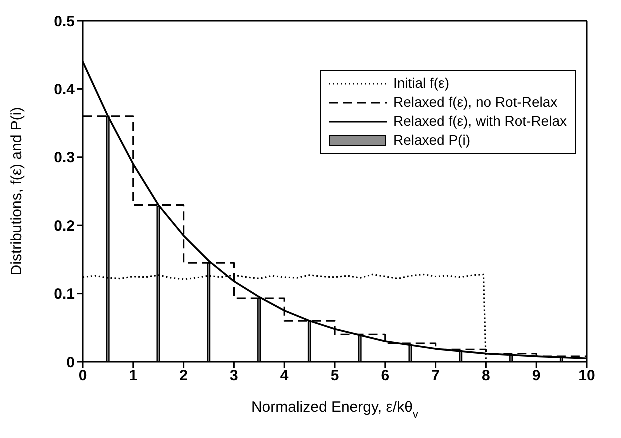 This screenshot has height=438, width=621. What do you see at coordinates (421, 83) in the screenshot?
I see `legend-label: Initial f(ε)` at bounding box center [421, 83].